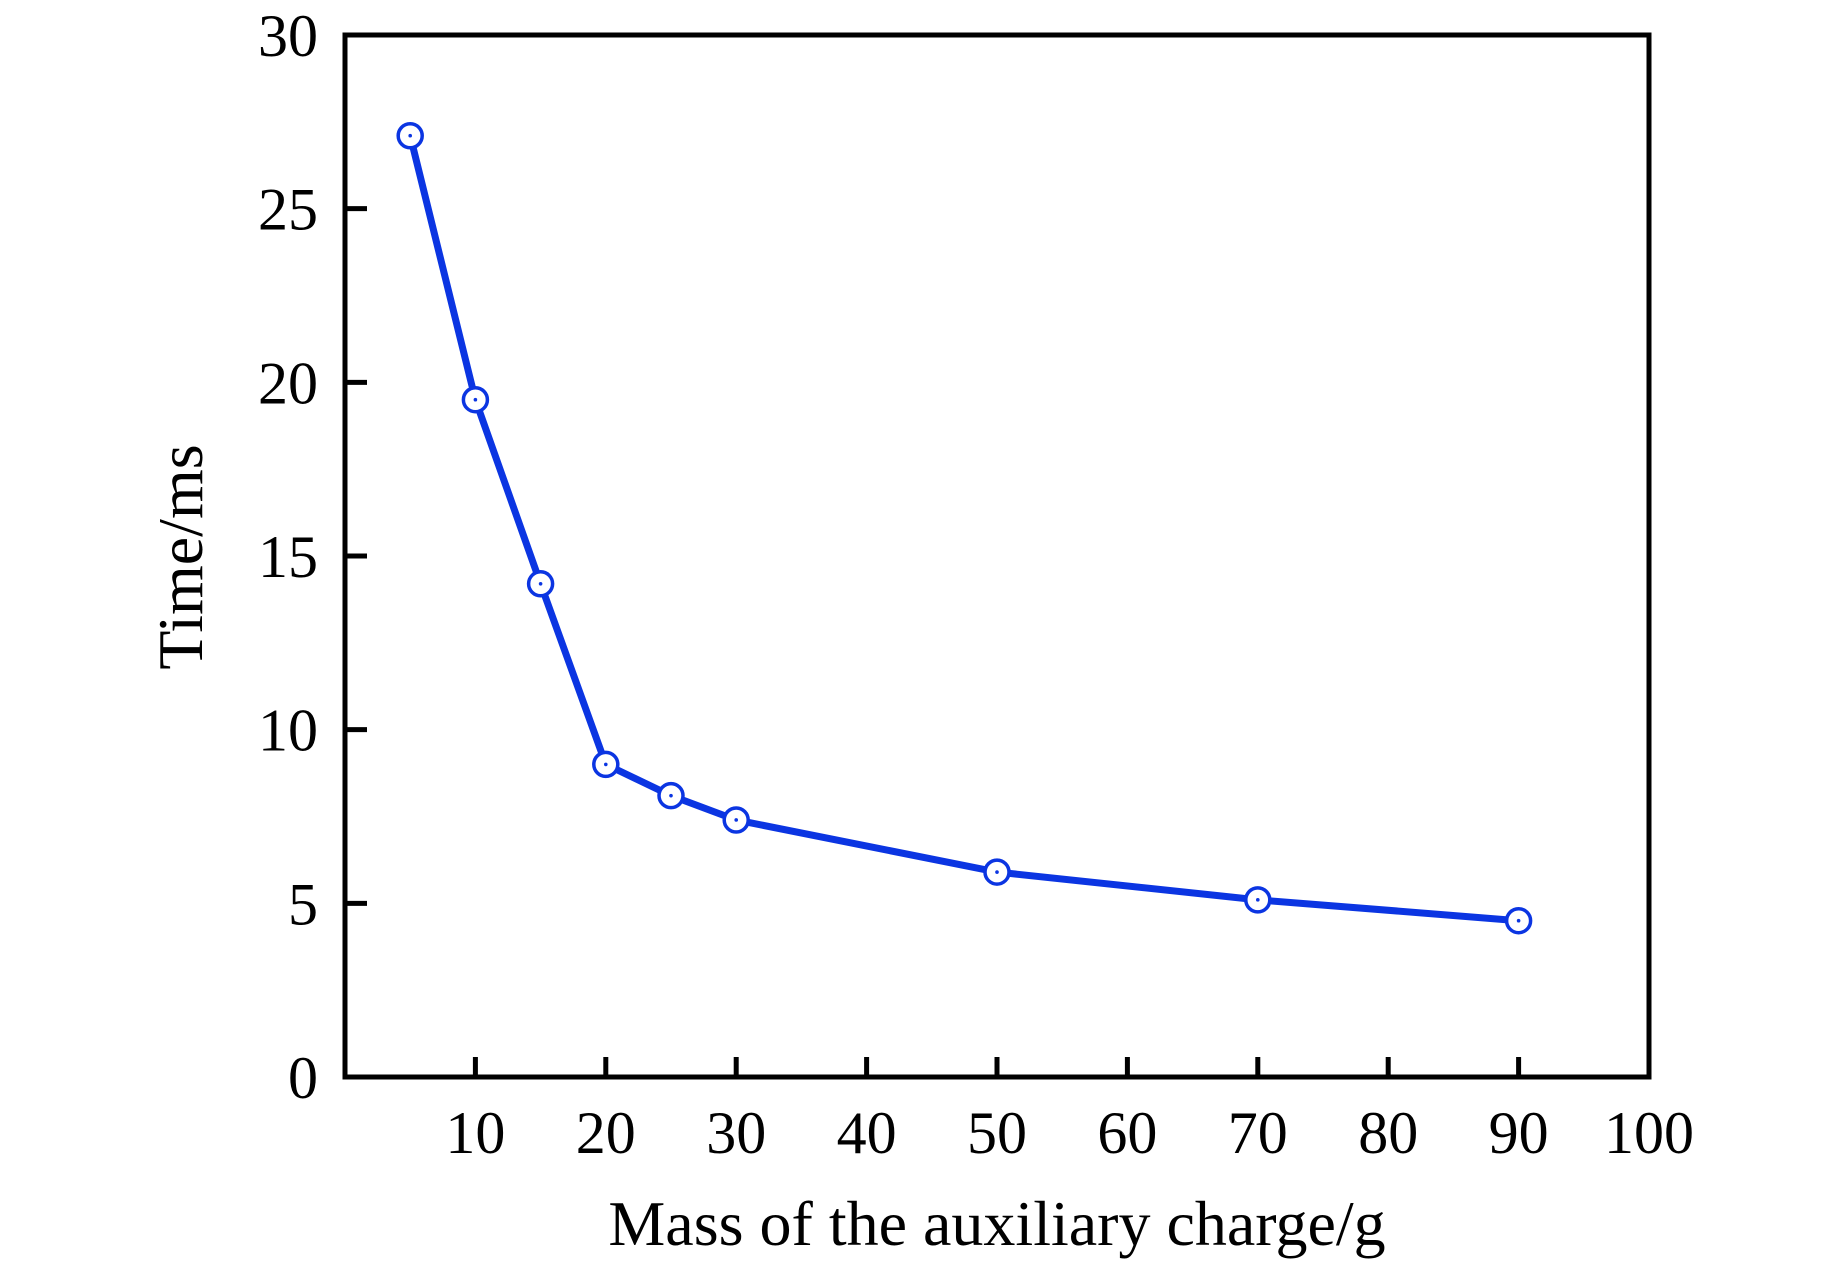 The height and width of the screenshot is (1262, 1843). I want to click on y-tick-label: 10, so click(288, 731).